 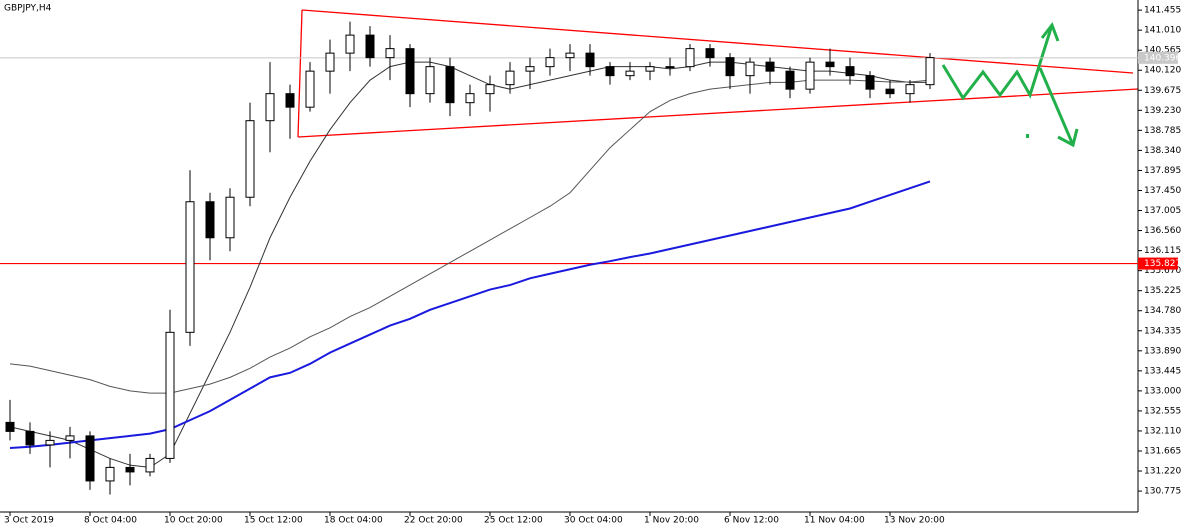 What do you see at coordinates (1162, 11) in the screenshot?
I see `y-tick-label: 141.455` at bounding box center [1162, 11].